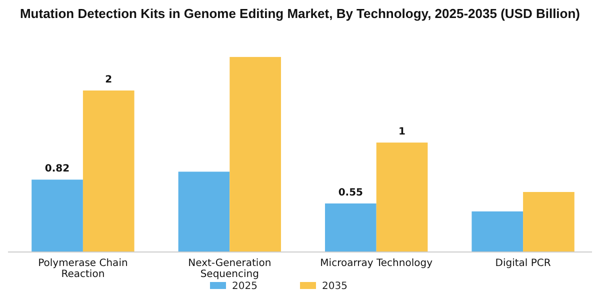 The height and width of the screenshot is (300, 600). What do you see at coordinates (83, 269) in the screenshot?
I see `x-tick-label: Polymerase Chain Reaction` at bounding box center [83, 269].